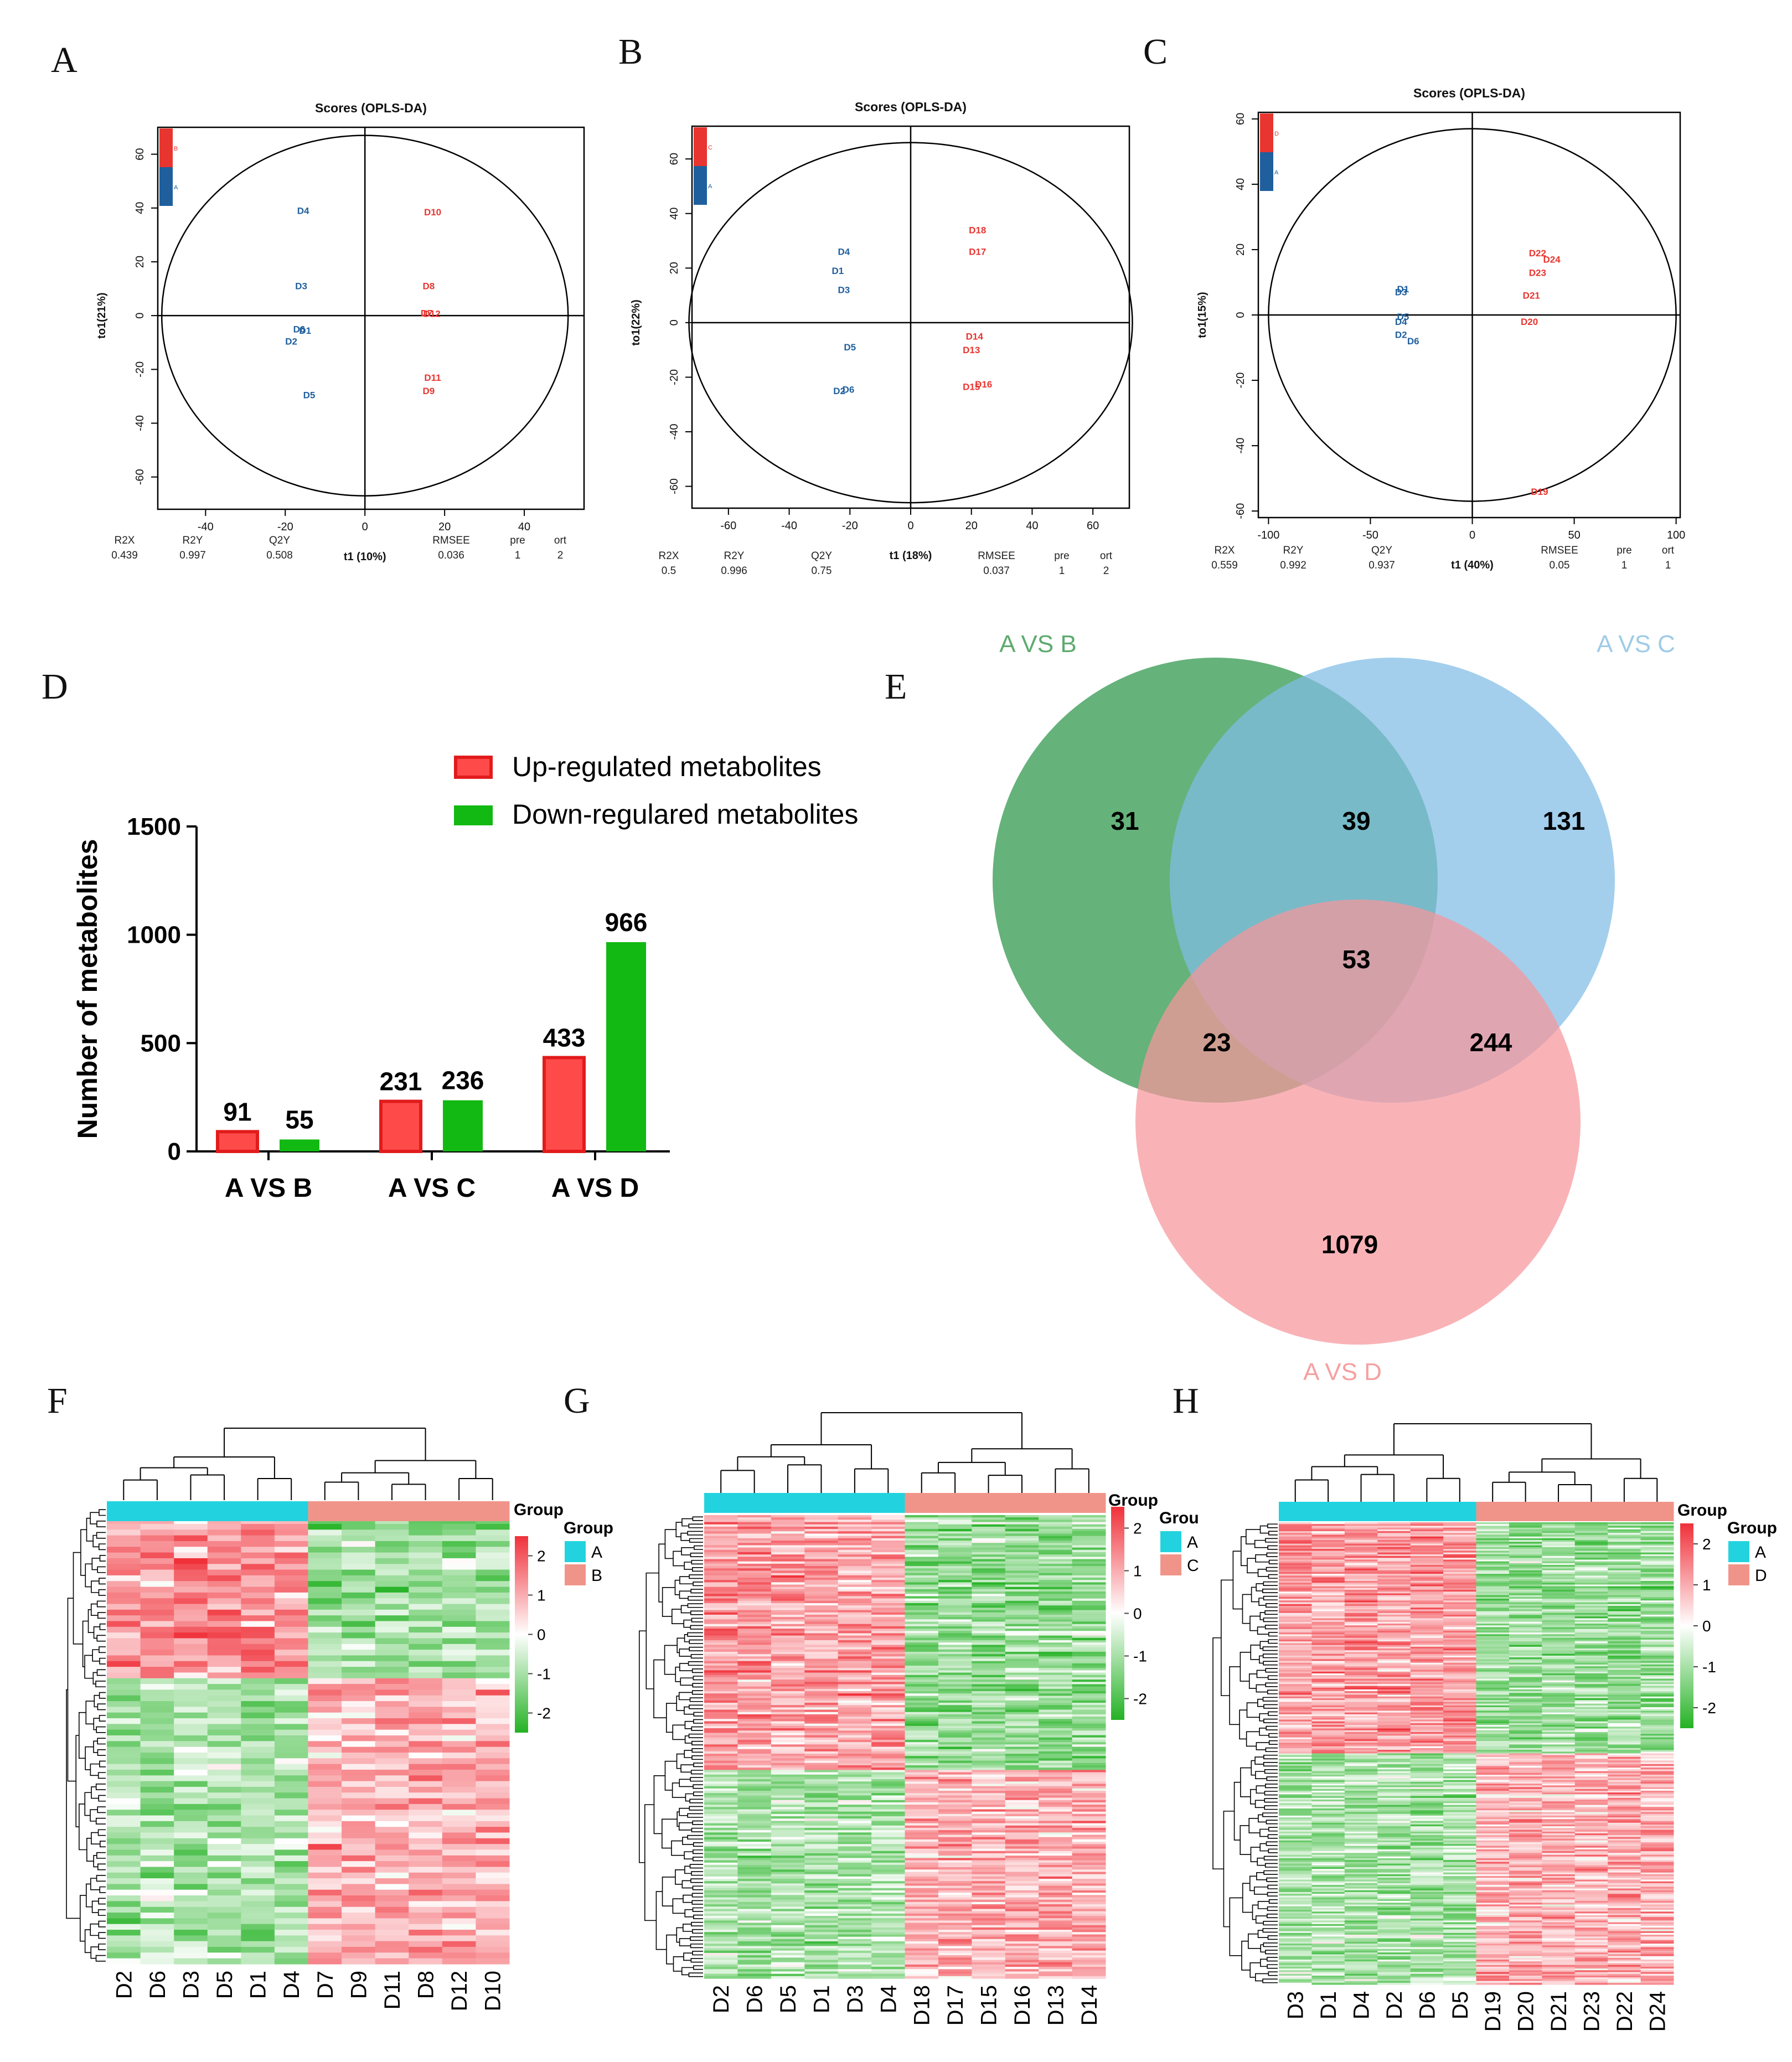 The height and width of the screenshot is (2062, 1792). What do you see at coordinates (473, 767) in the screenshot?
I see `legend-swatch-up` at bounding box center [473, 767].